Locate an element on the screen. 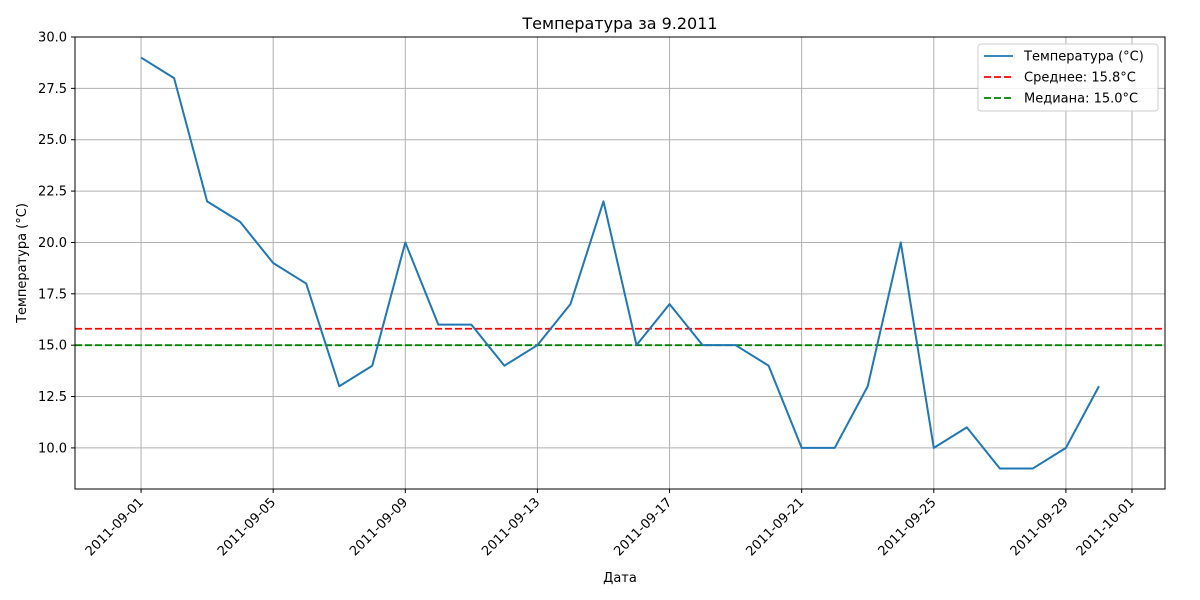  reference-lines is located at coordinates (620, 337).